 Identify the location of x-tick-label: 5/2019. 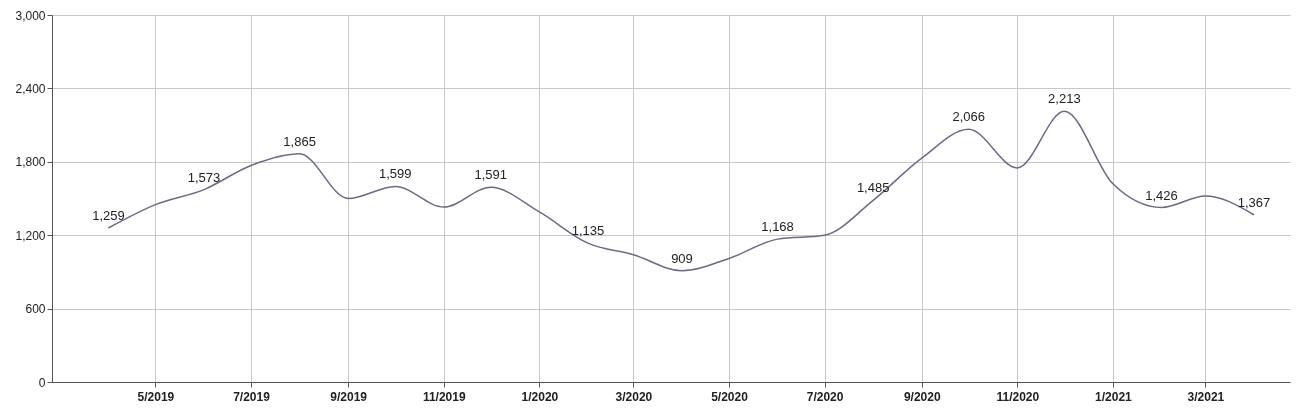
(156, 396).